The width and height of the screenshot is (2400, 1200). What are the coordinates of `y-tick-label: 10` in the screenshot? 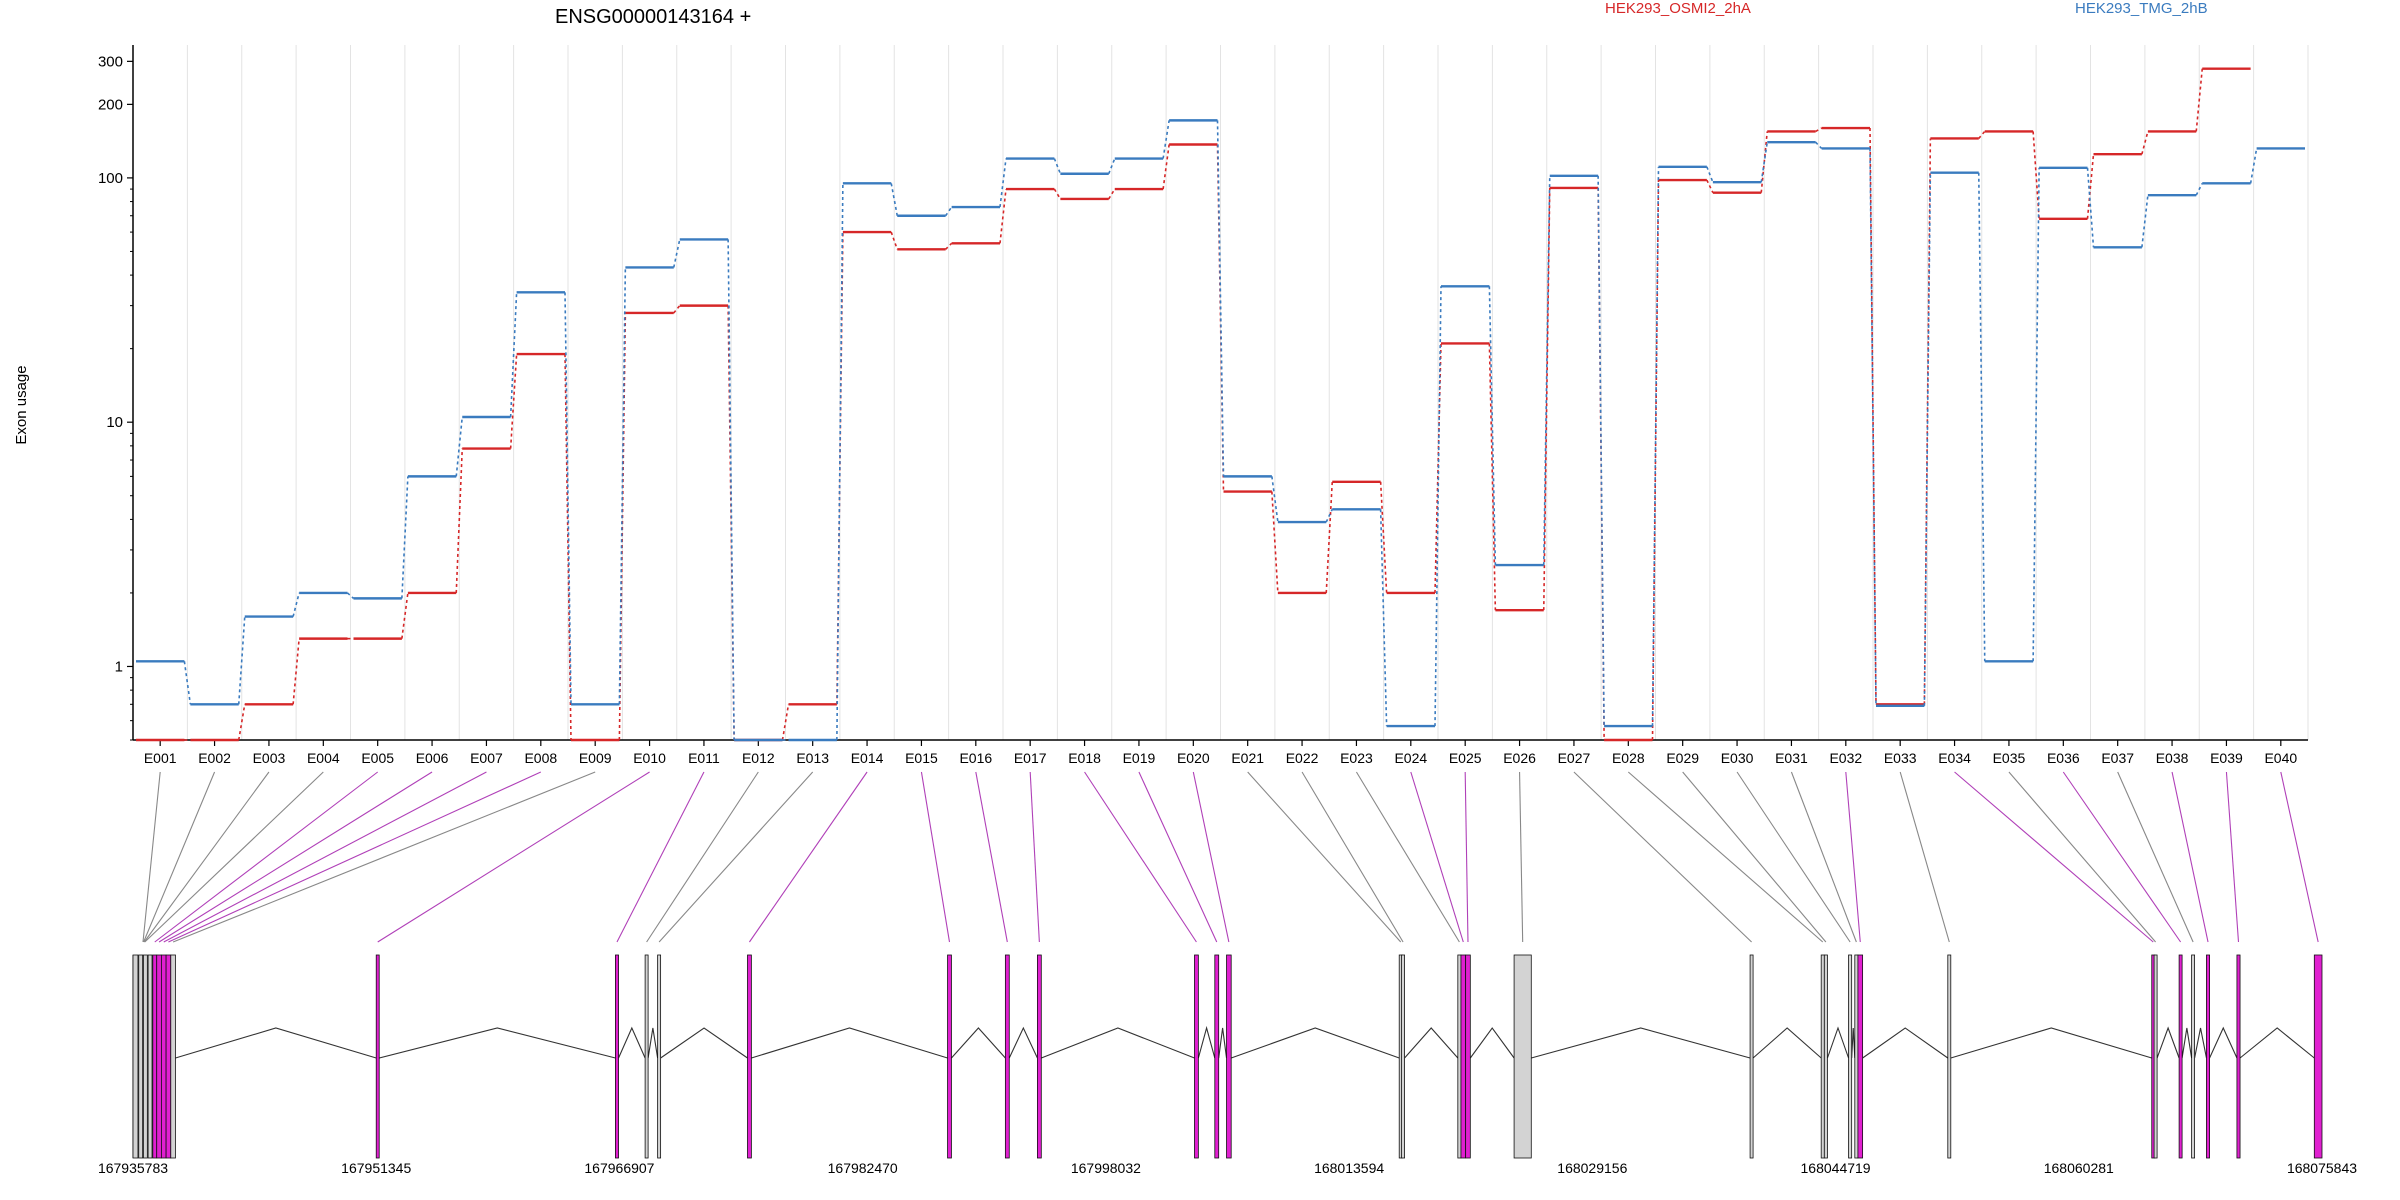 It's located at (114, 422).